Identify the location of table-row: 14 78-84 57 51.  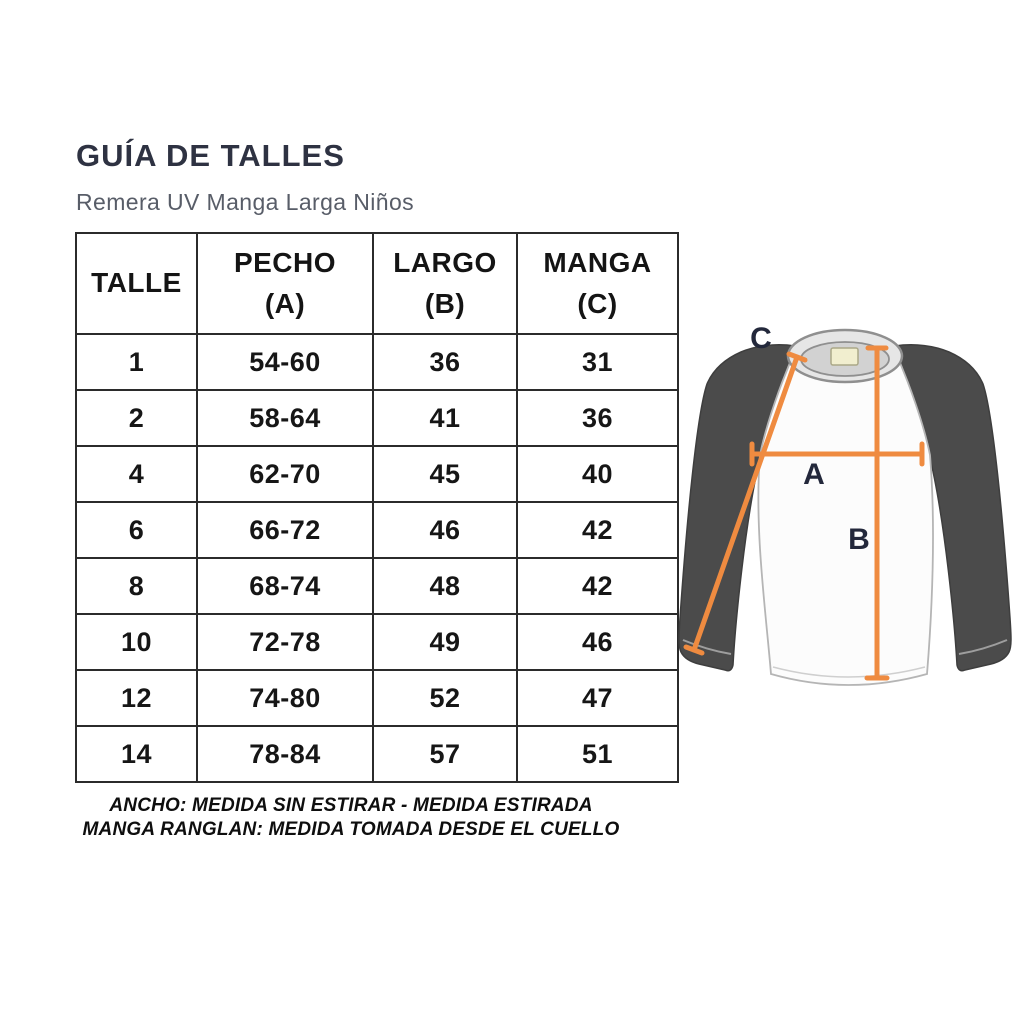
(377, 754).